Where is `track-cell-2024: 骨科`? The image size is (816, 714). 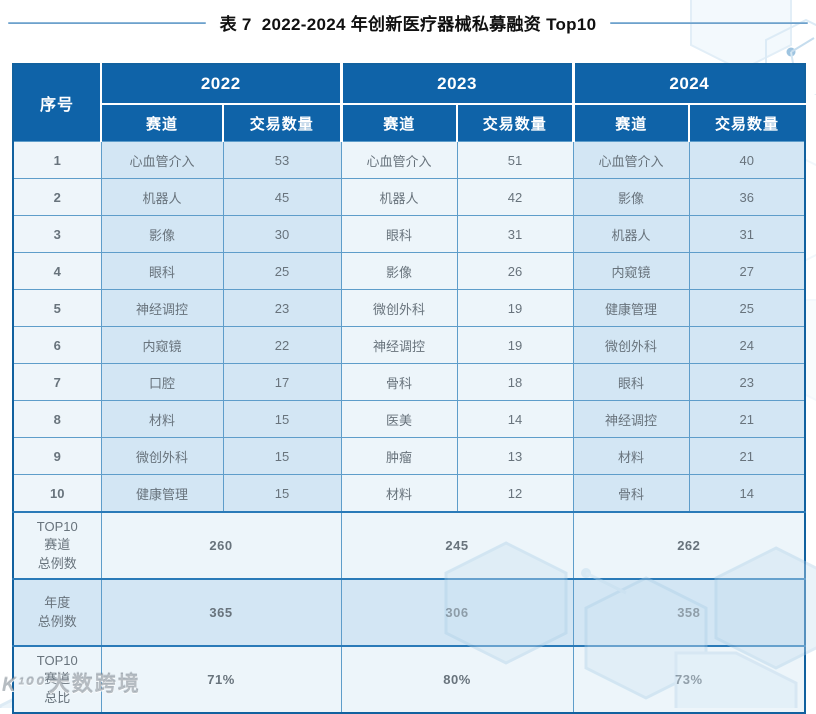
track-cell-2024: 骨科 is located at coordinates (631, 493).